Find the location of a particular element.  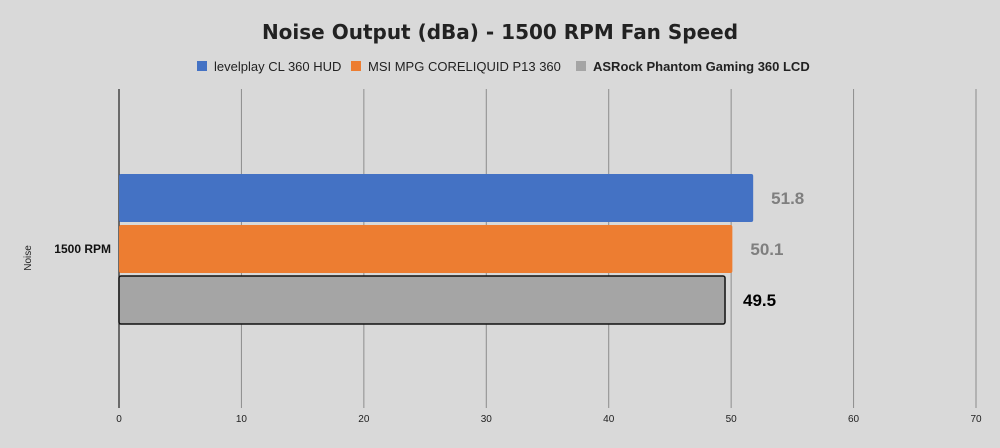

x-tick-label: 0 is located at coordinates (119, 419).